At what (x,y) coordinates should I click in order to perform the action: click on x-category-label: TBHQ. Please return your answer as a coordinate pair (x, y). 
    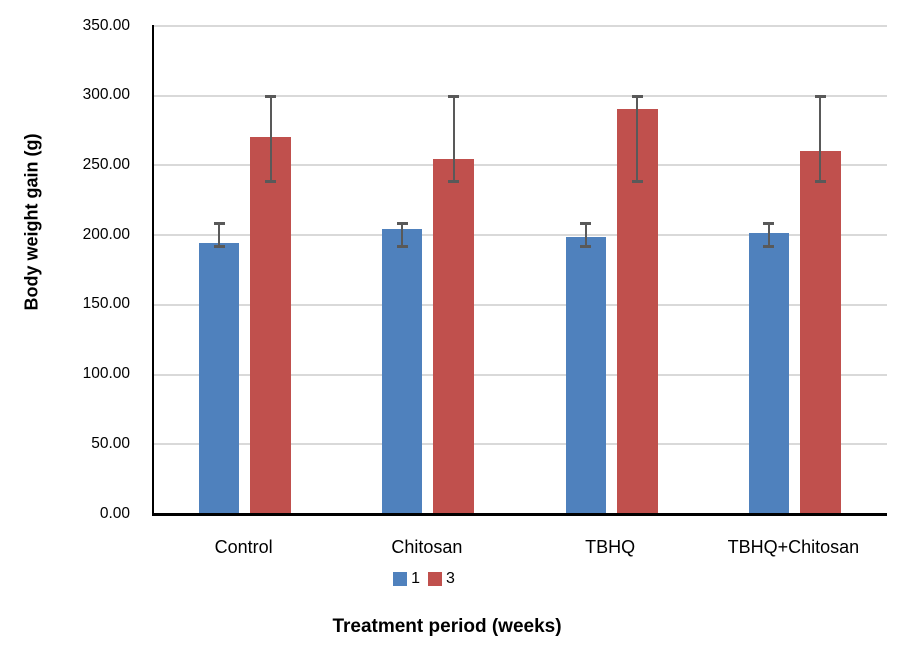
    Looking at the image, I should click on (610, 547).